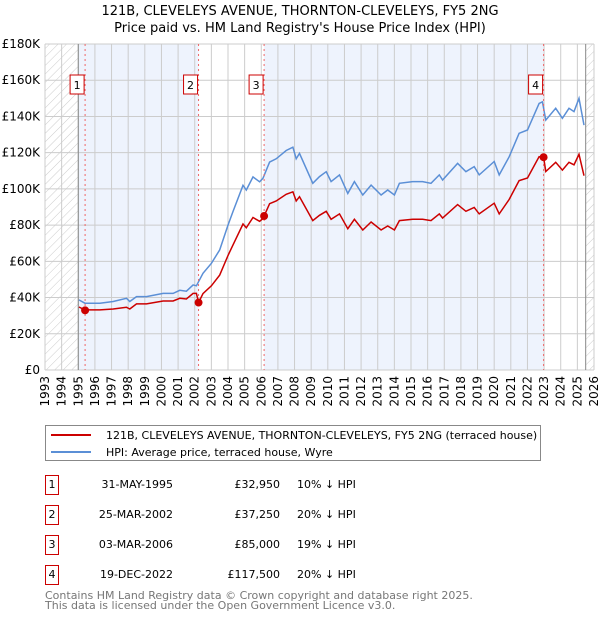 Image resolution: width=600 pixels, height=620 pixels. I want to click on legend-item-hpi: HPI: Average price, terraced house, Wyre, so click(189, 452).